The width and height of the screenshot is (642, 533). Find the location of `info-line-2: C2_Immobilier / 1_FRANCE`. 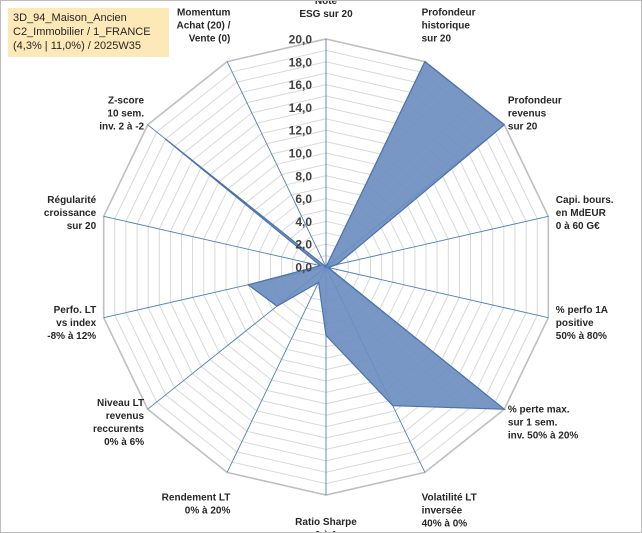

info-line-2: C2_Immobilier / 1_FRANCE is located at coordinates (82, 32).